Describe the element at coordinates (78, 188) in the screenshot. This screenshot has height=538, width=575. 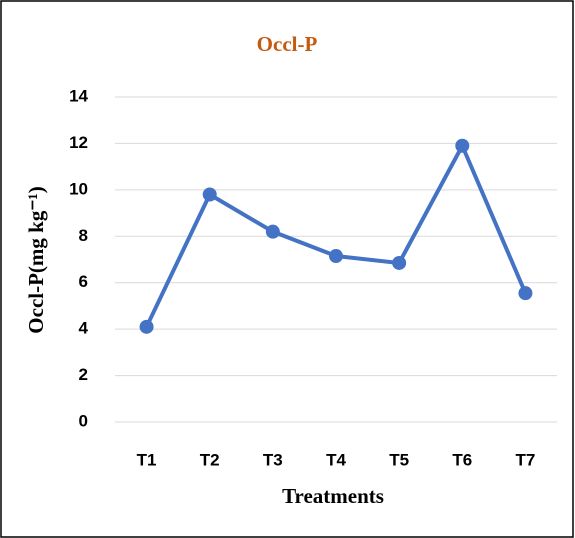
I see `y-tick-label: 10` at that location.